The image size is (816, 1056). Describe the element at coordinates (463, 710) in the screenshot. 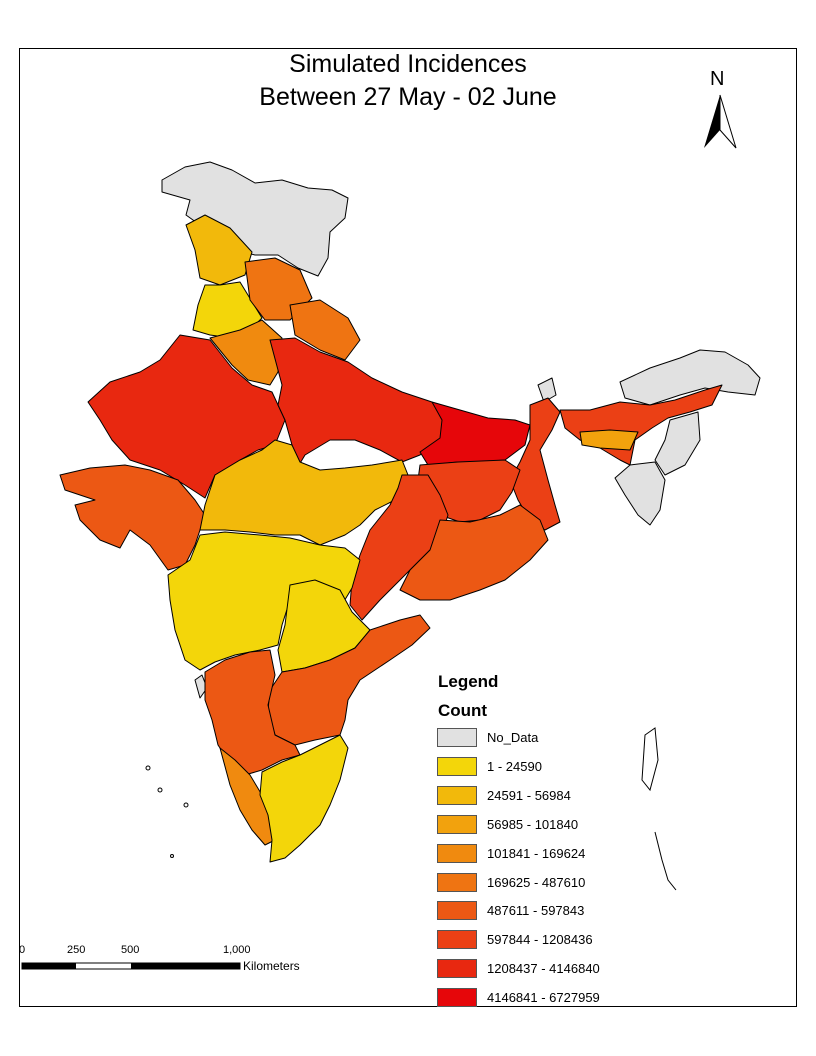

I see `legend-field: Count` at that location.